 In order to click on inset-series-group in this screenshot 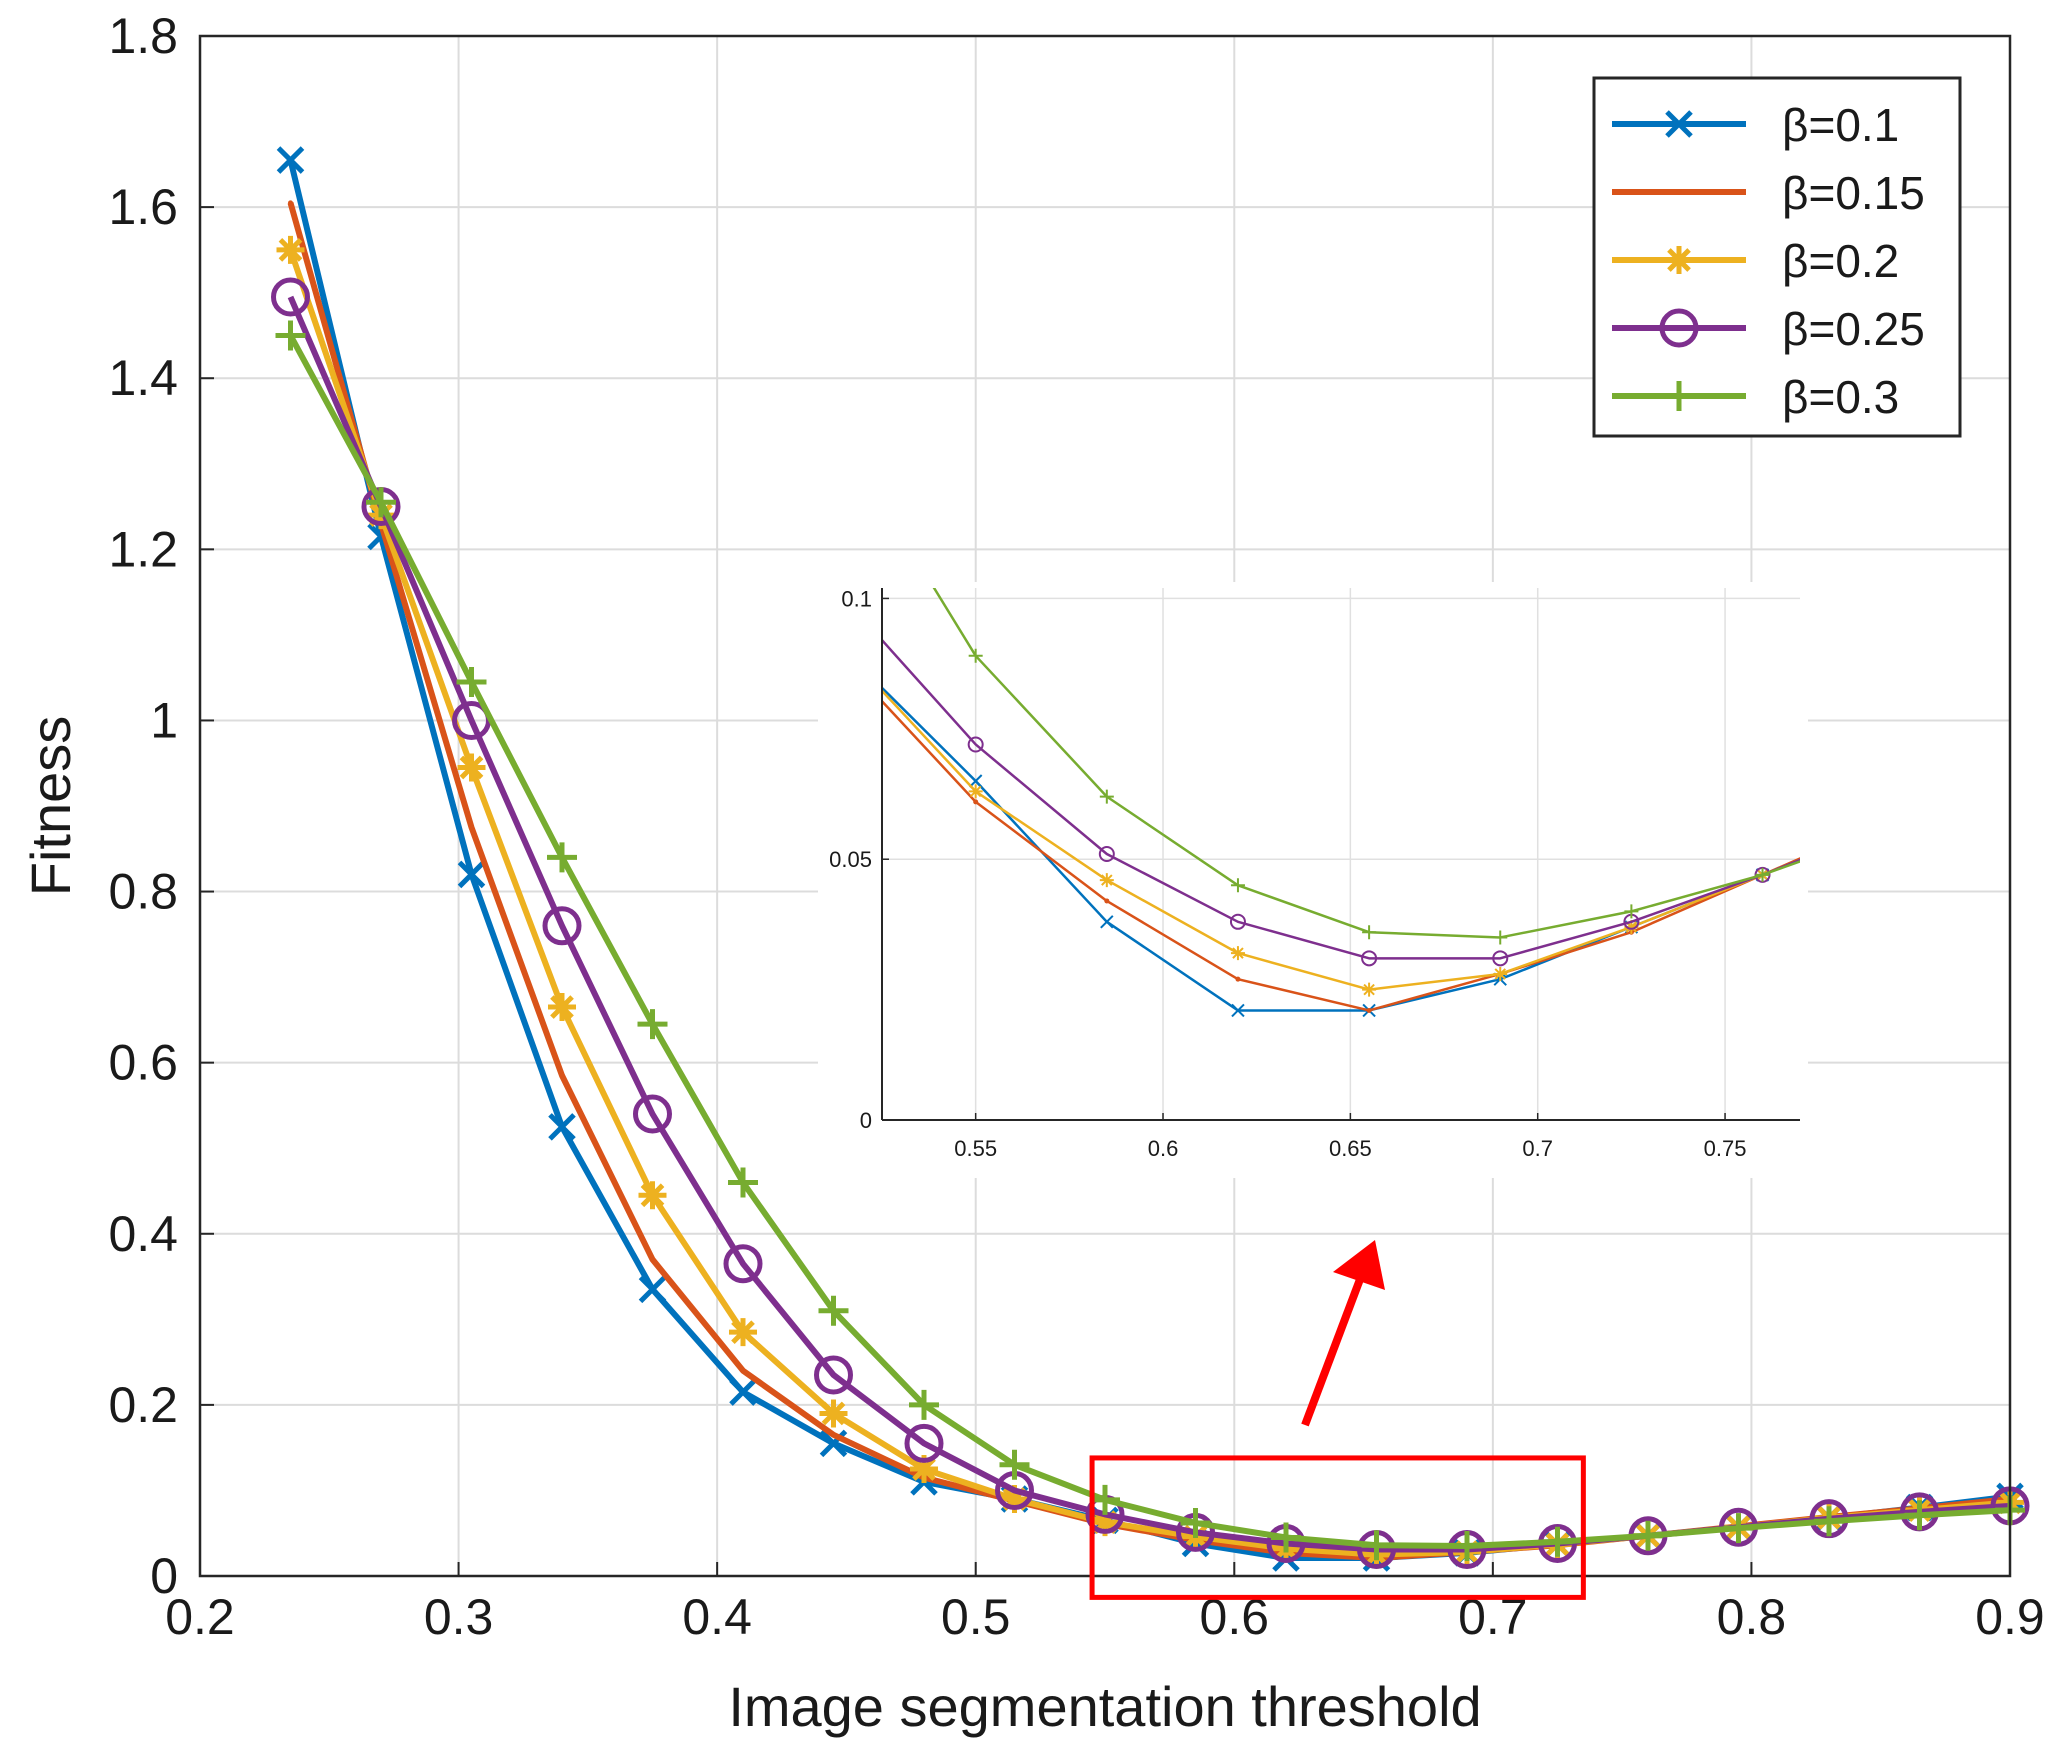, I will do `click(1341, 803)`.